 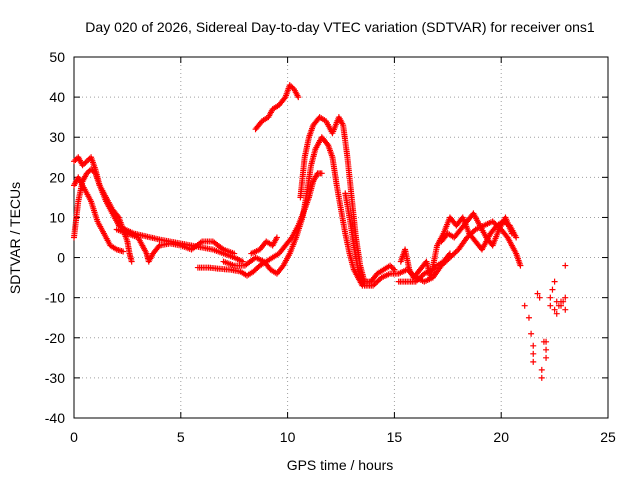 What do you see at coordinates (288, 437) in the screenshot?
I see `x-tick-label: 10` at bounding box center [288, 437].